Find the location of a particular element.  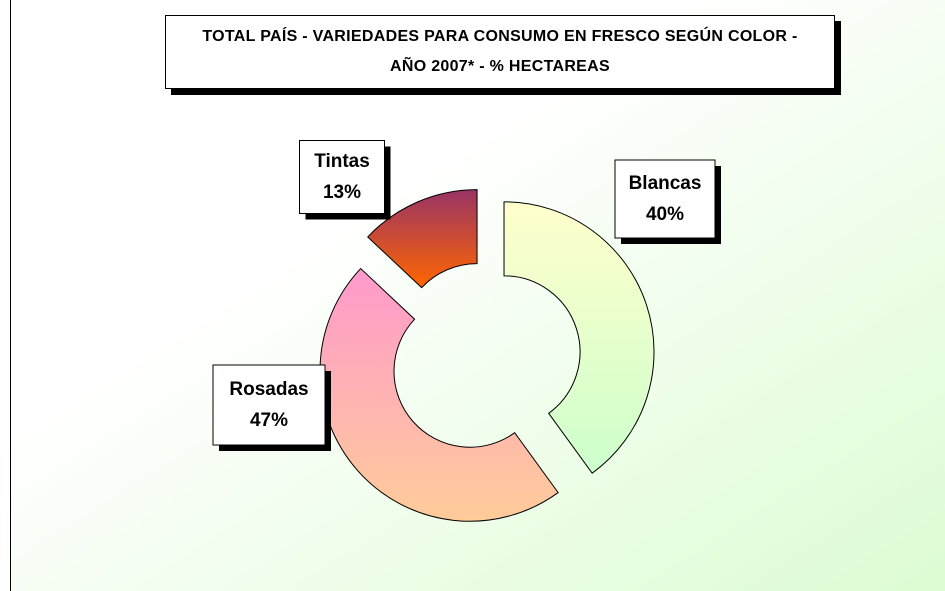

data-label-name: Rosadas is located at coordinates (268, 389).